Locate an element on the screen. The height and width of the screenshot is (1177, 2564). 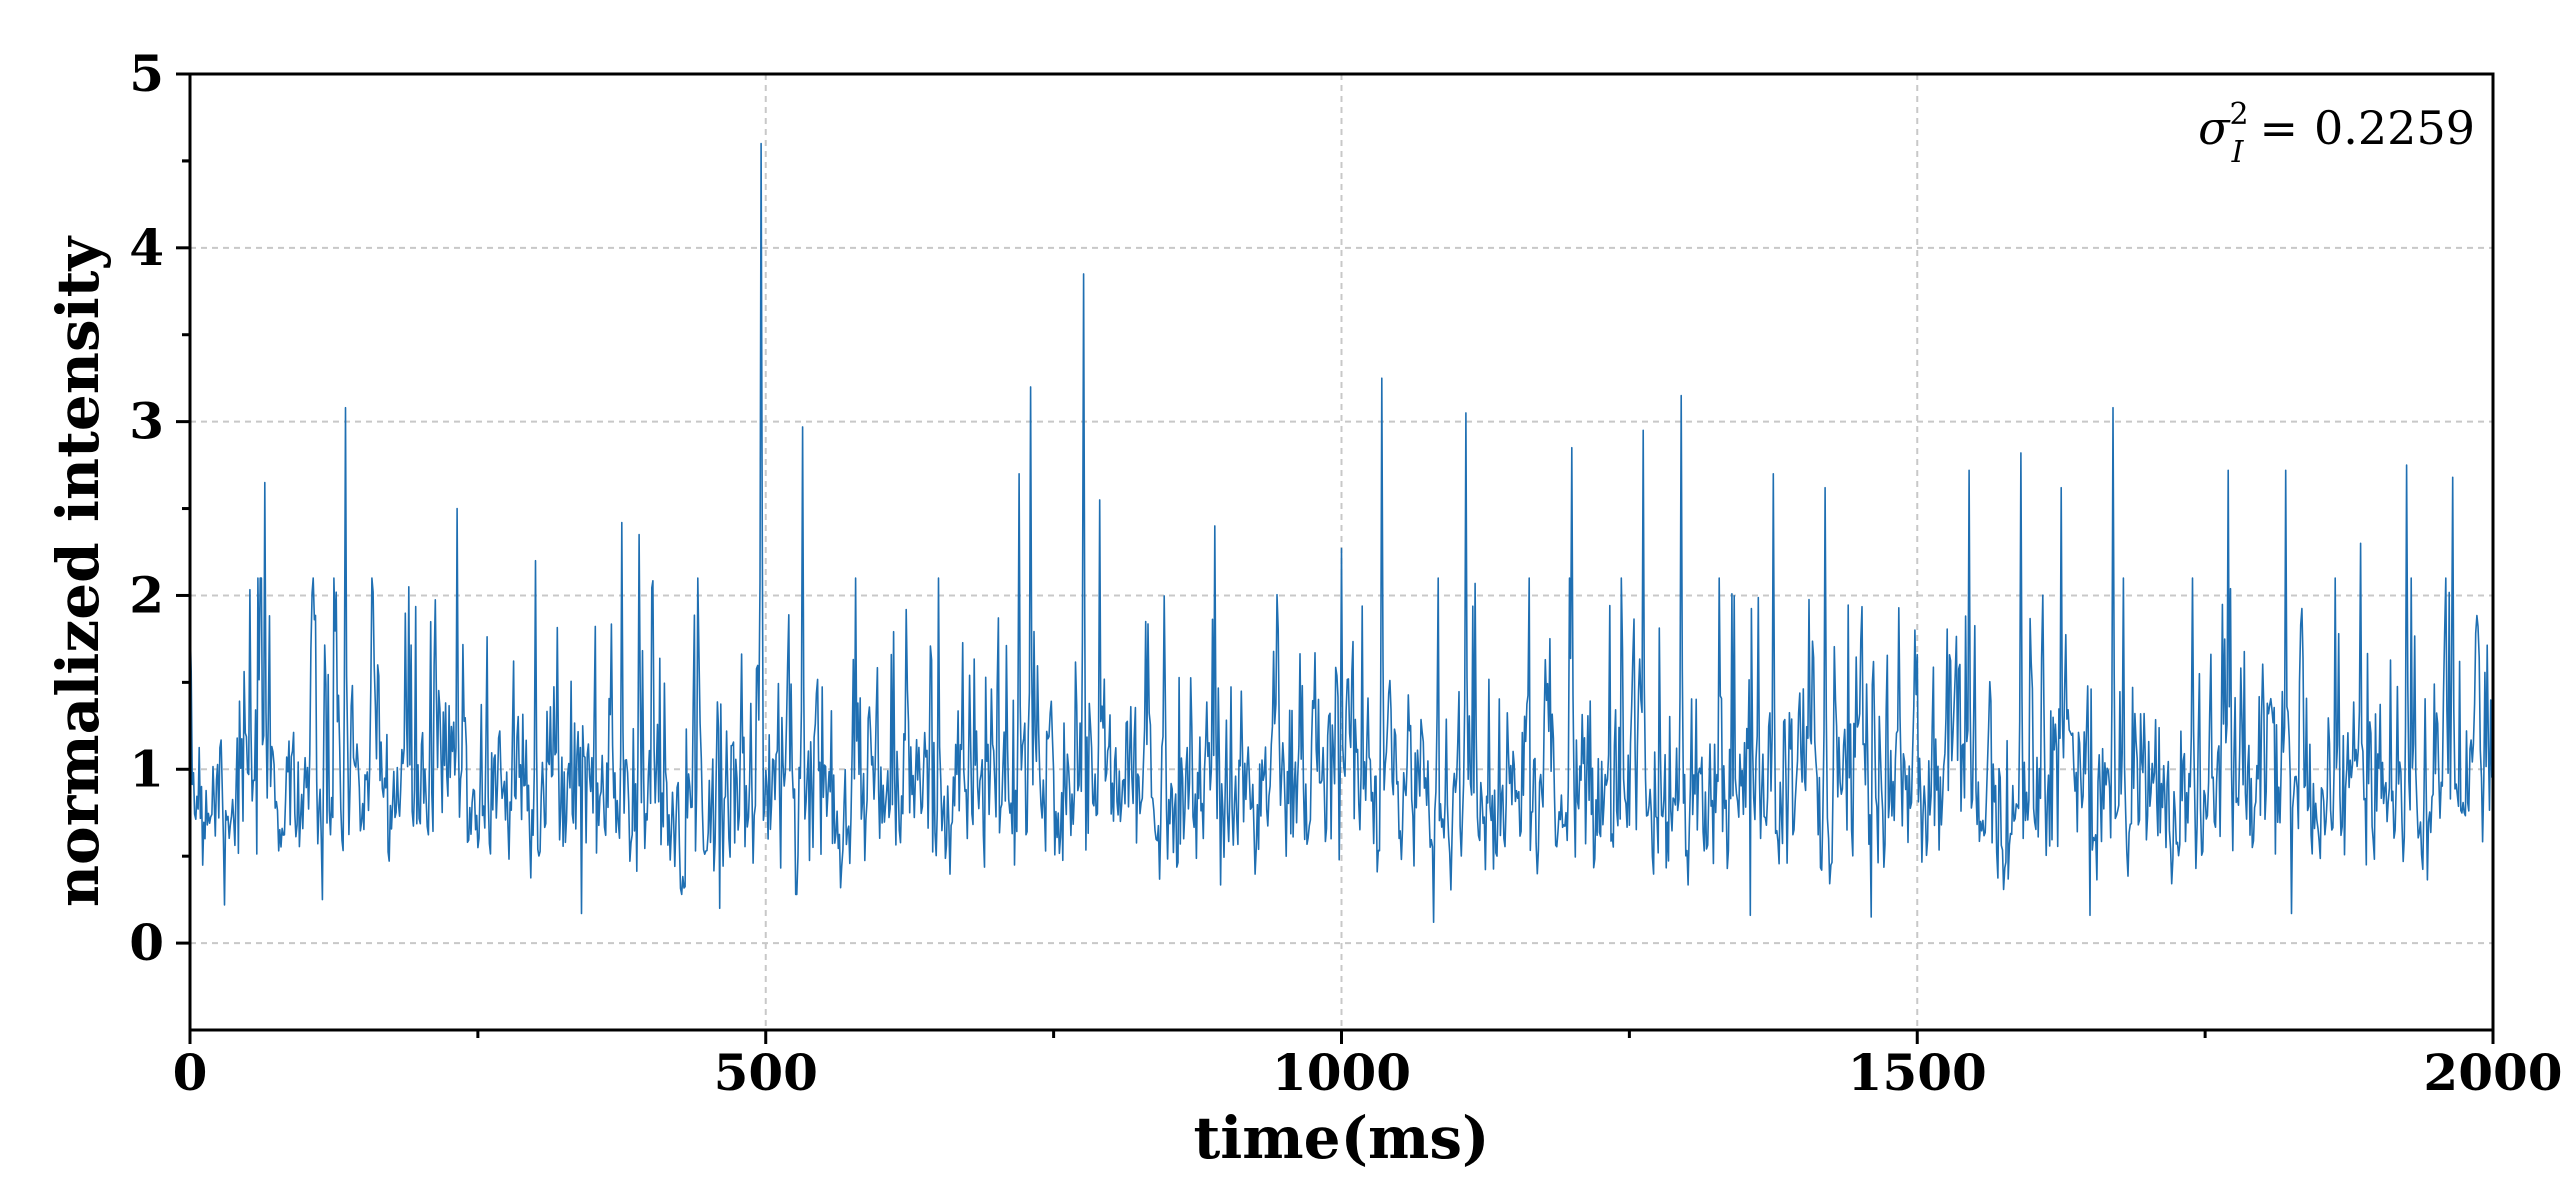
annotation-superscript: 2 is located at coordinates (2239, 114).